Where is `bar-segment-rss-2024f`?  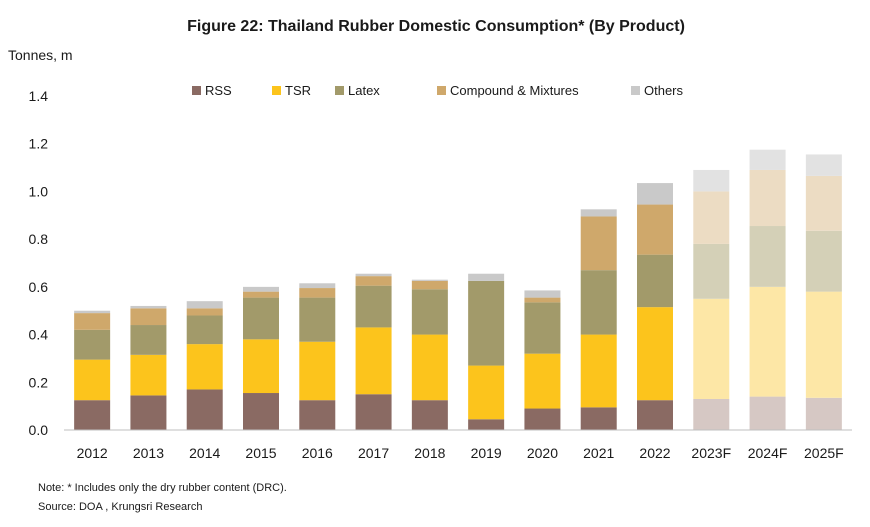
bar-segment-rss-2024f is located at coordinates (767, 413).